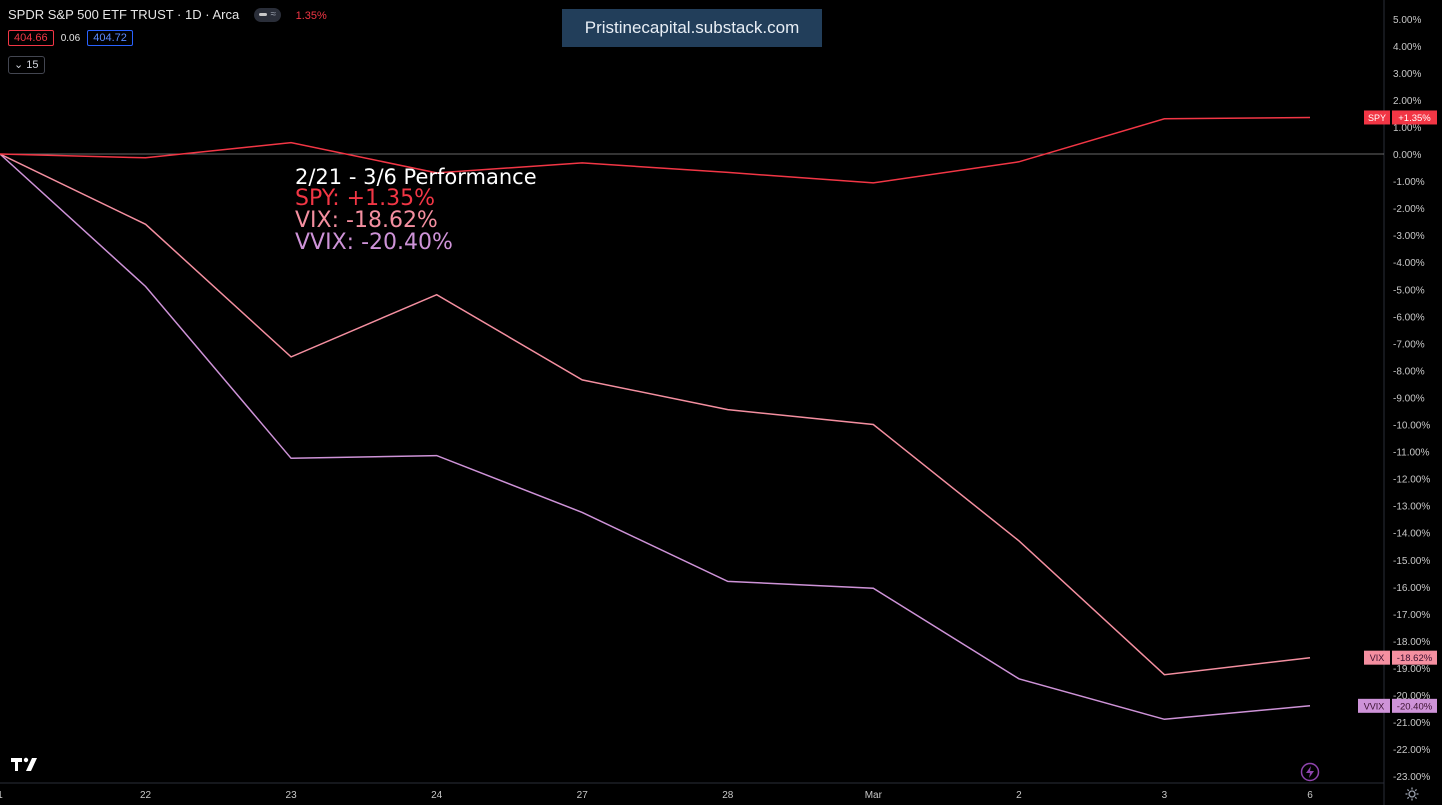  Describe the element at coordinates (1411, 588) in the screenshot. I see `y-tick-label: -16.00%` at that location.